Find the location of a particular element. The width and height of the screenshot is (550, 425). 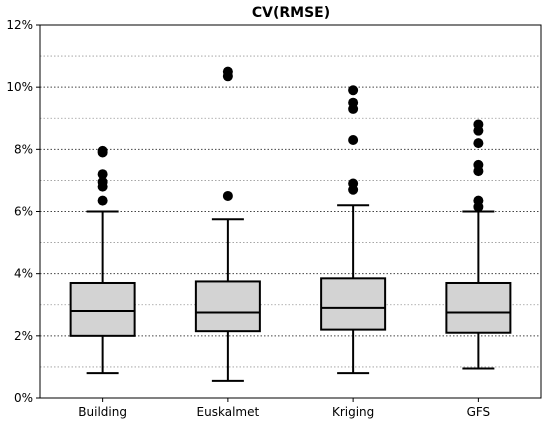

box-building is located at coordinates (102, 260).